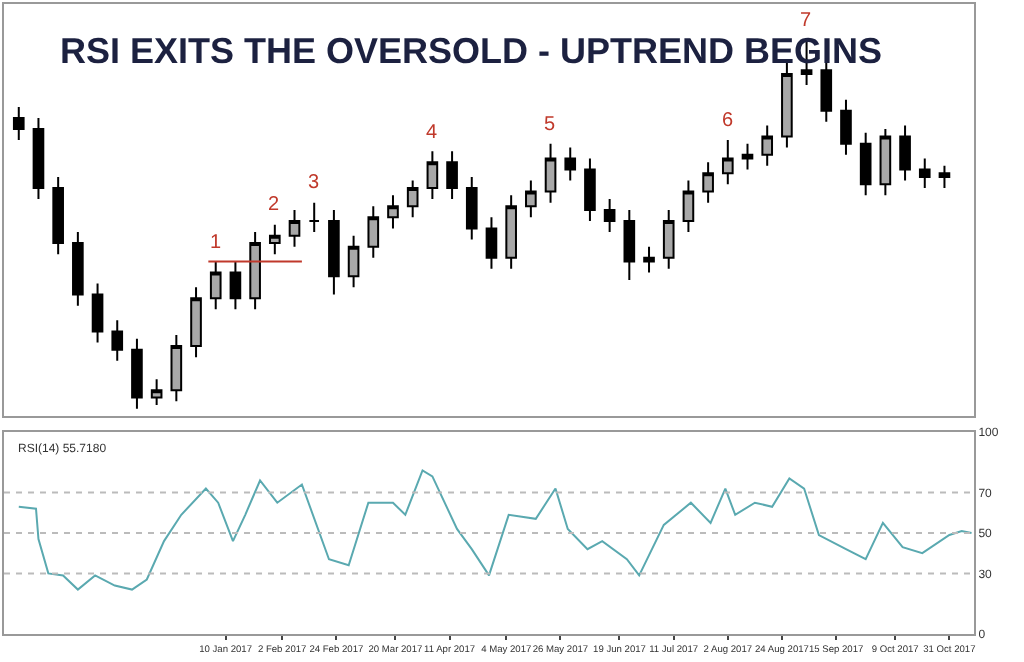  What do you see at coordinates (806, 21) in the screenshot?
I see `annotation: 7` at bounding box center [806, 21].